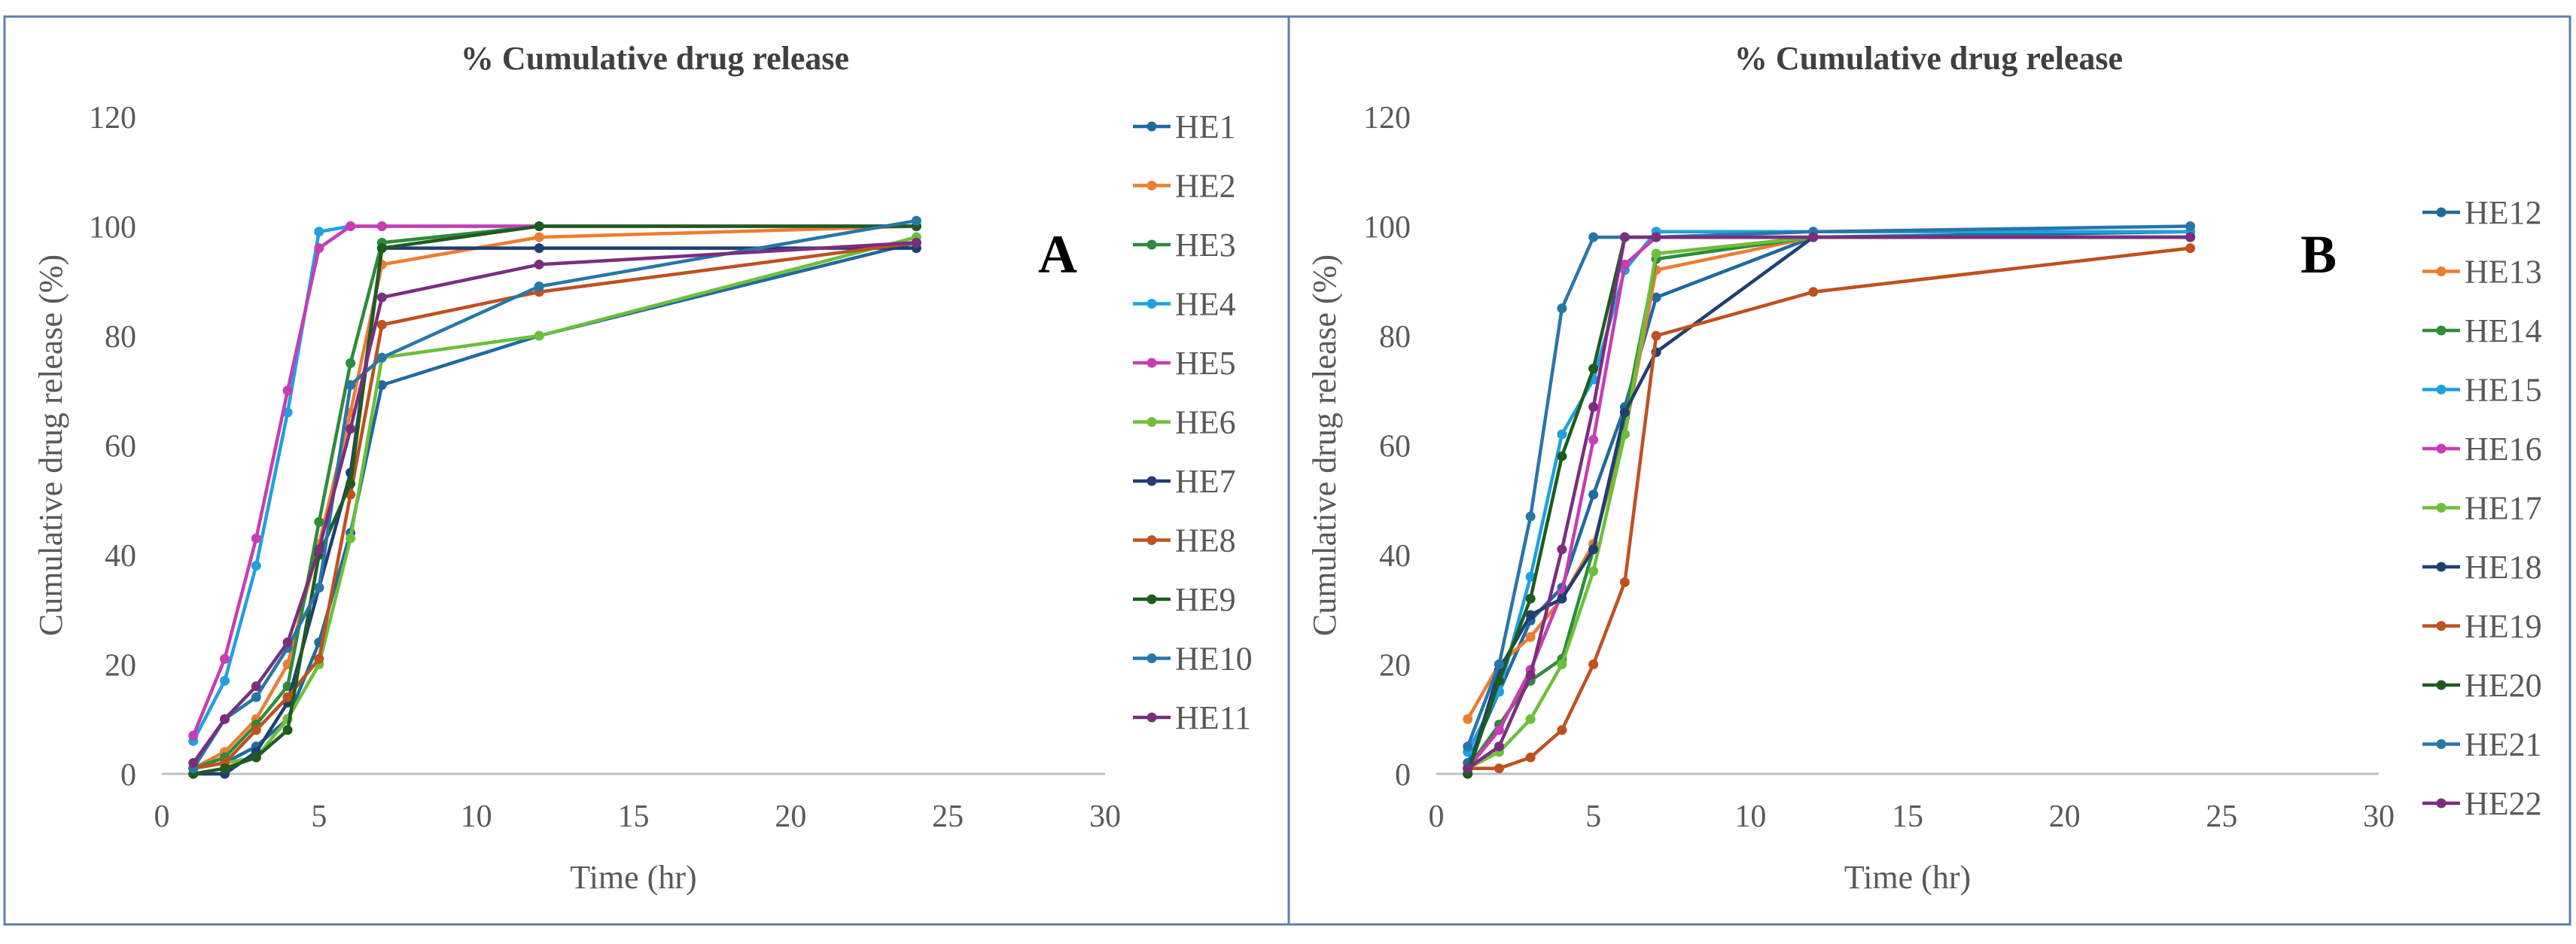  What do you see at coordinates (539, 248) in the screenshot?
I see `panel-a-data-point-he7` at bounding box center [539, 248].